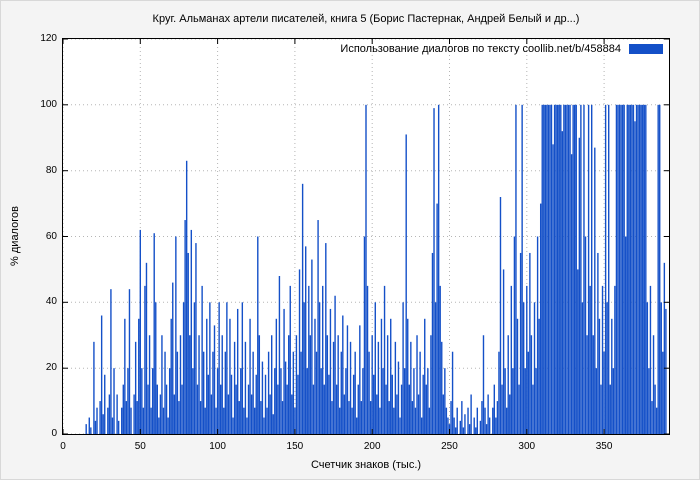 Image resolution: width=700 pixels, height=480 pixels. Describe the element at coordinates (51, 170) in the screenshot. I see `y-tick-label: 80` at that location.